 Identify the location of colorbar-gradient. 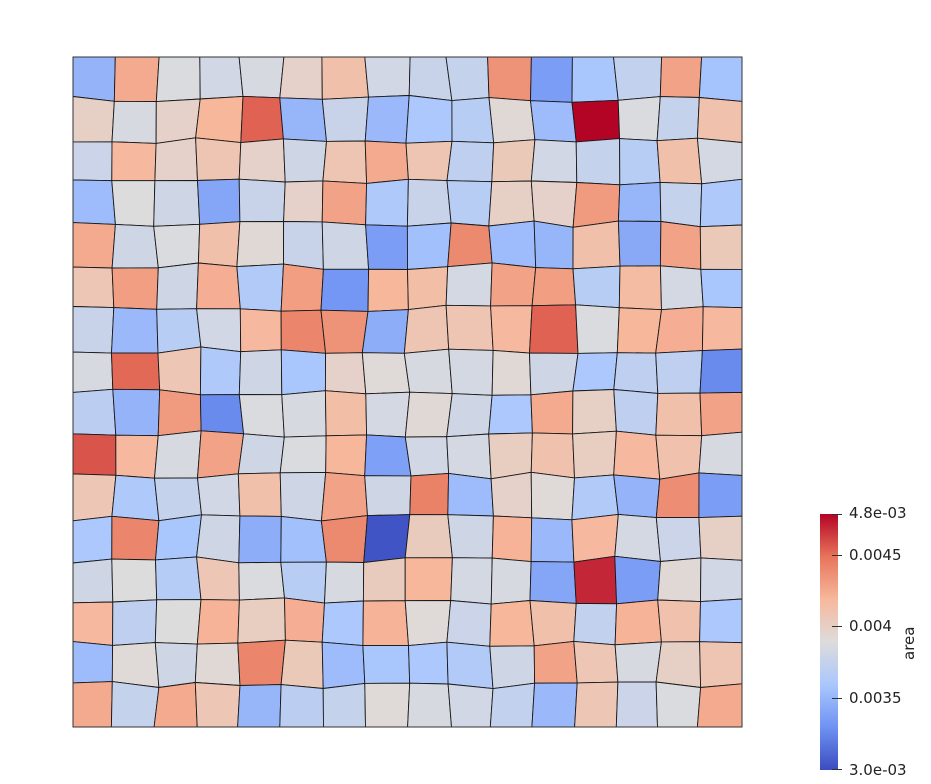
(829, 642).